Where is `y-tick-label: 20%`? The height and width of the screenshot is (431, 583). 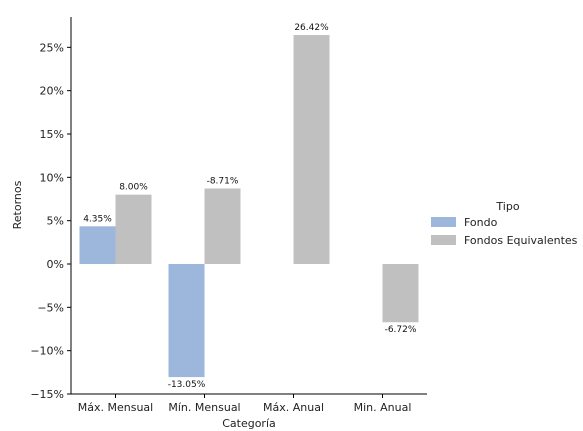
y-tick-label: 20% is located at coordinates (52, 91).